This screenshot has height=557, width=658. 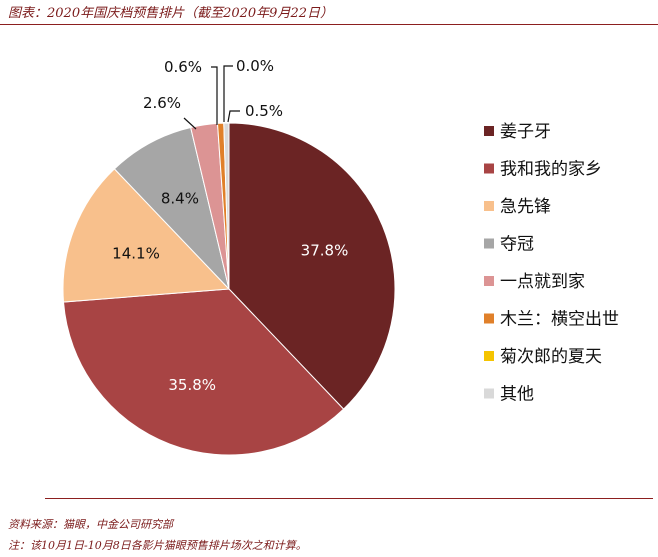 What do you see at coordinates (551, 357) in the screenshot?
I see `legend-label-6: 菊次郎的夏天` at bounding box center [551, 357].